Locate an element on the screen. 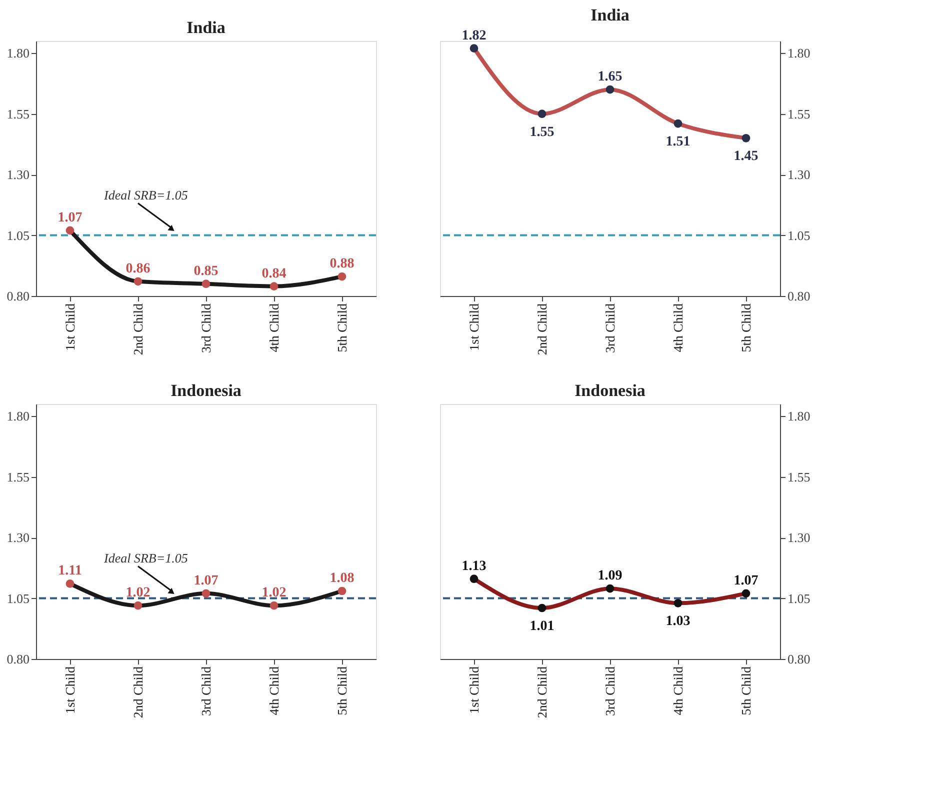 This screenshot has height=800, width=936. data-label: 1.03 is located at coordinates (678, 622).